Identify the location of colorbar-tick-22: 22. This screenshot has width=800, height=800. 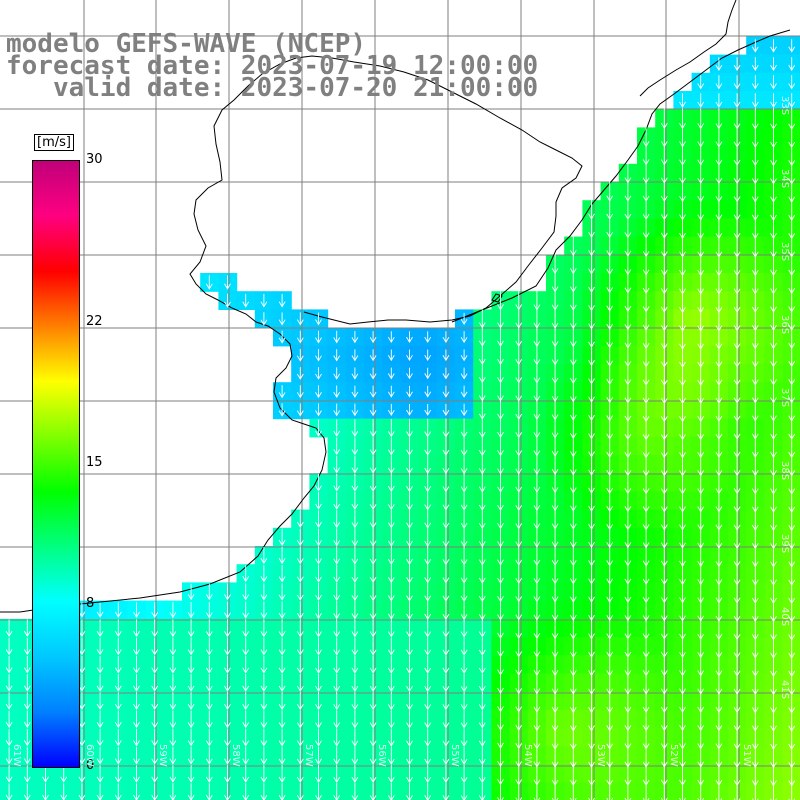
(94, 321).